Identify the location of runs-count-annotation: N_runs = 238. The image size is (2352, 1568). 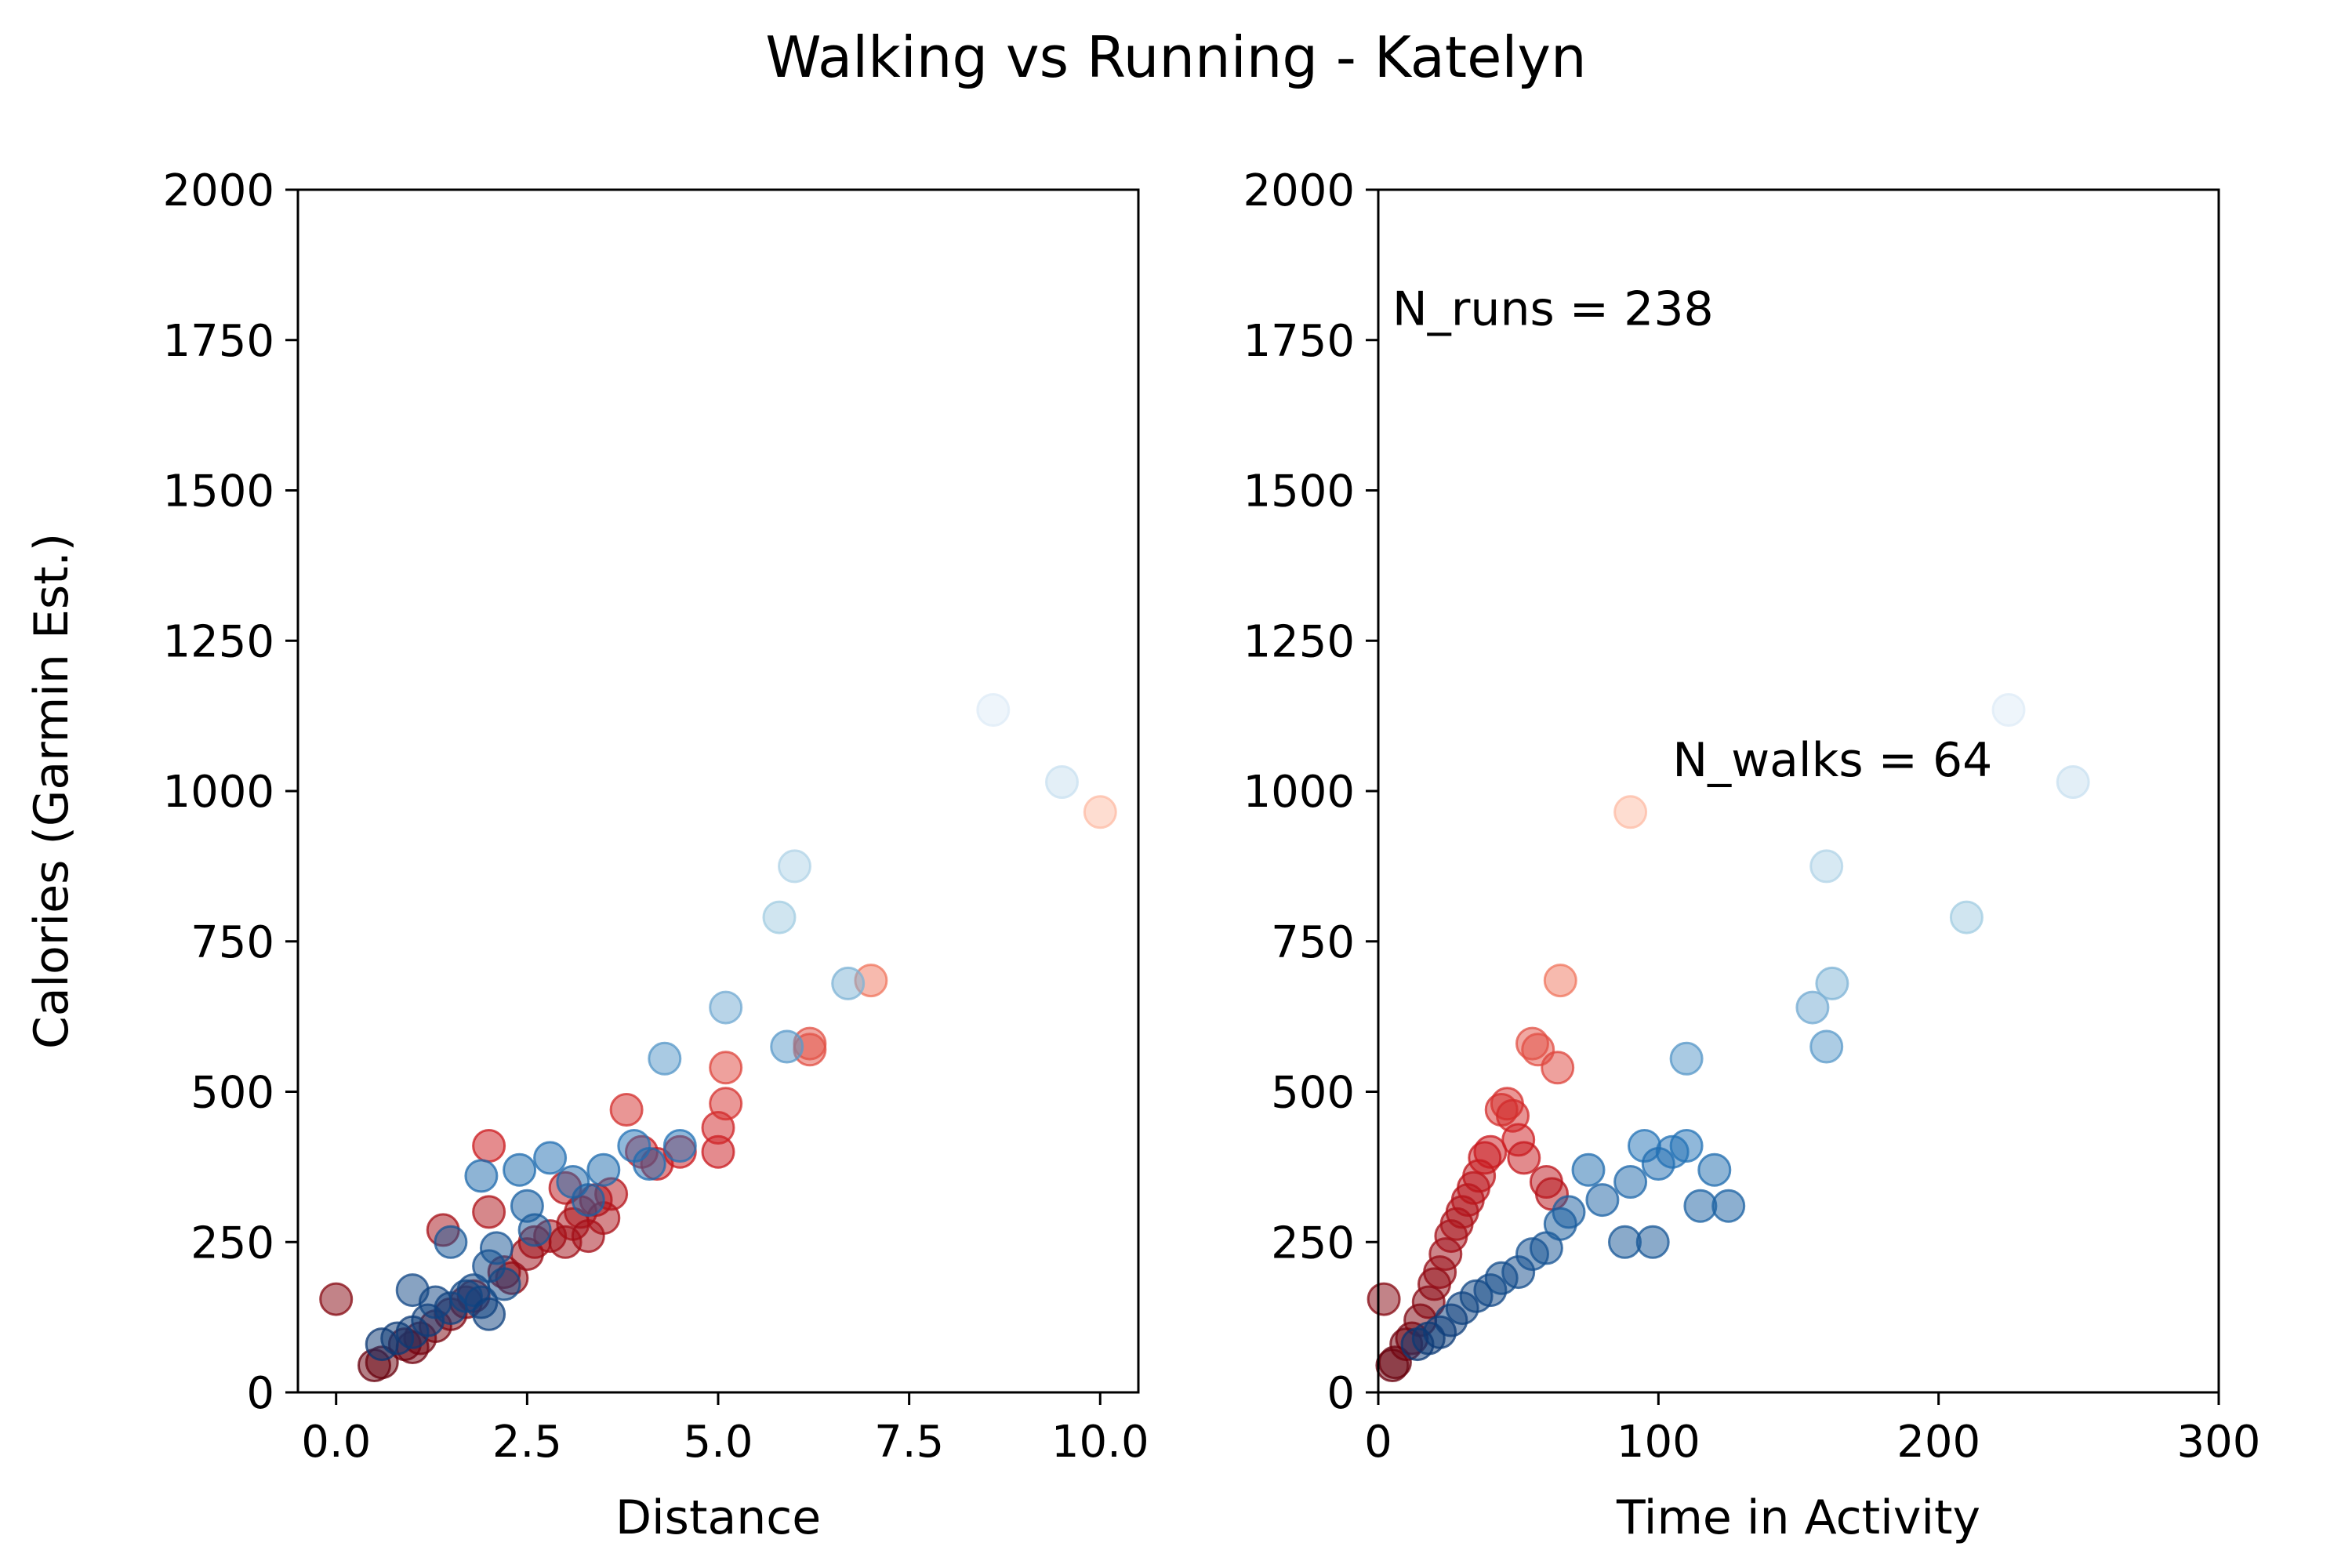
(1553, 309).